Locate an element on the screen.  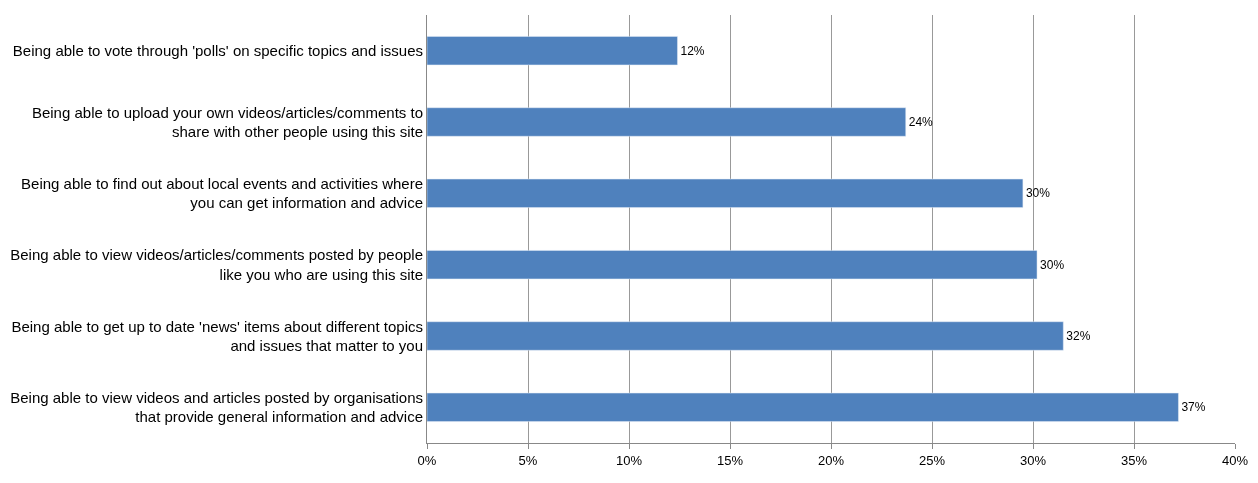
y-tick-label: Being able to vote through 'polls' on specific topics and issues is located at coordinates (217, 50).